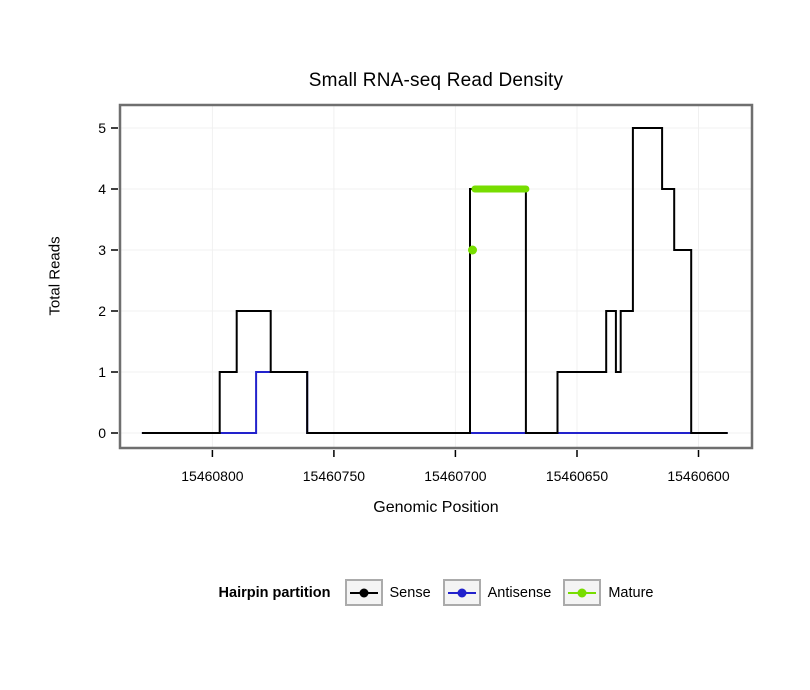 The height and width of the screenshot is (690, 810). I want to click on y-tick-label: 5, so click(102, 128).